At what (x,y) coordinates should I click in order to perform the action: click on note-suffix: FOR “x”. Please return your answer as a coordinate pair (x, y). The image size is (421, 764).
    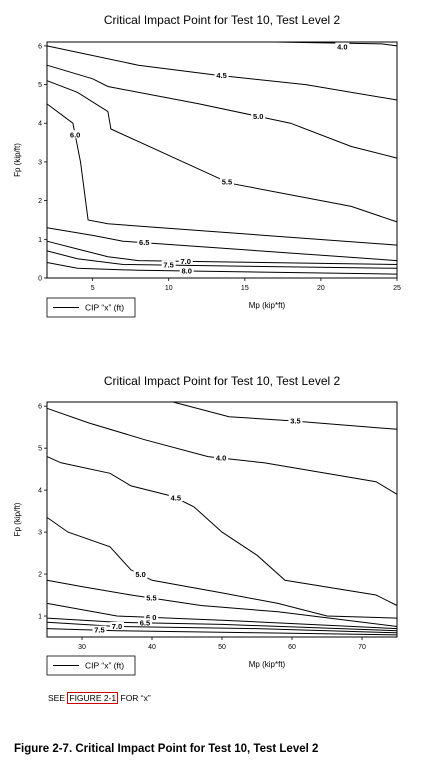
    Looking at the image, I should click on (134, 698).